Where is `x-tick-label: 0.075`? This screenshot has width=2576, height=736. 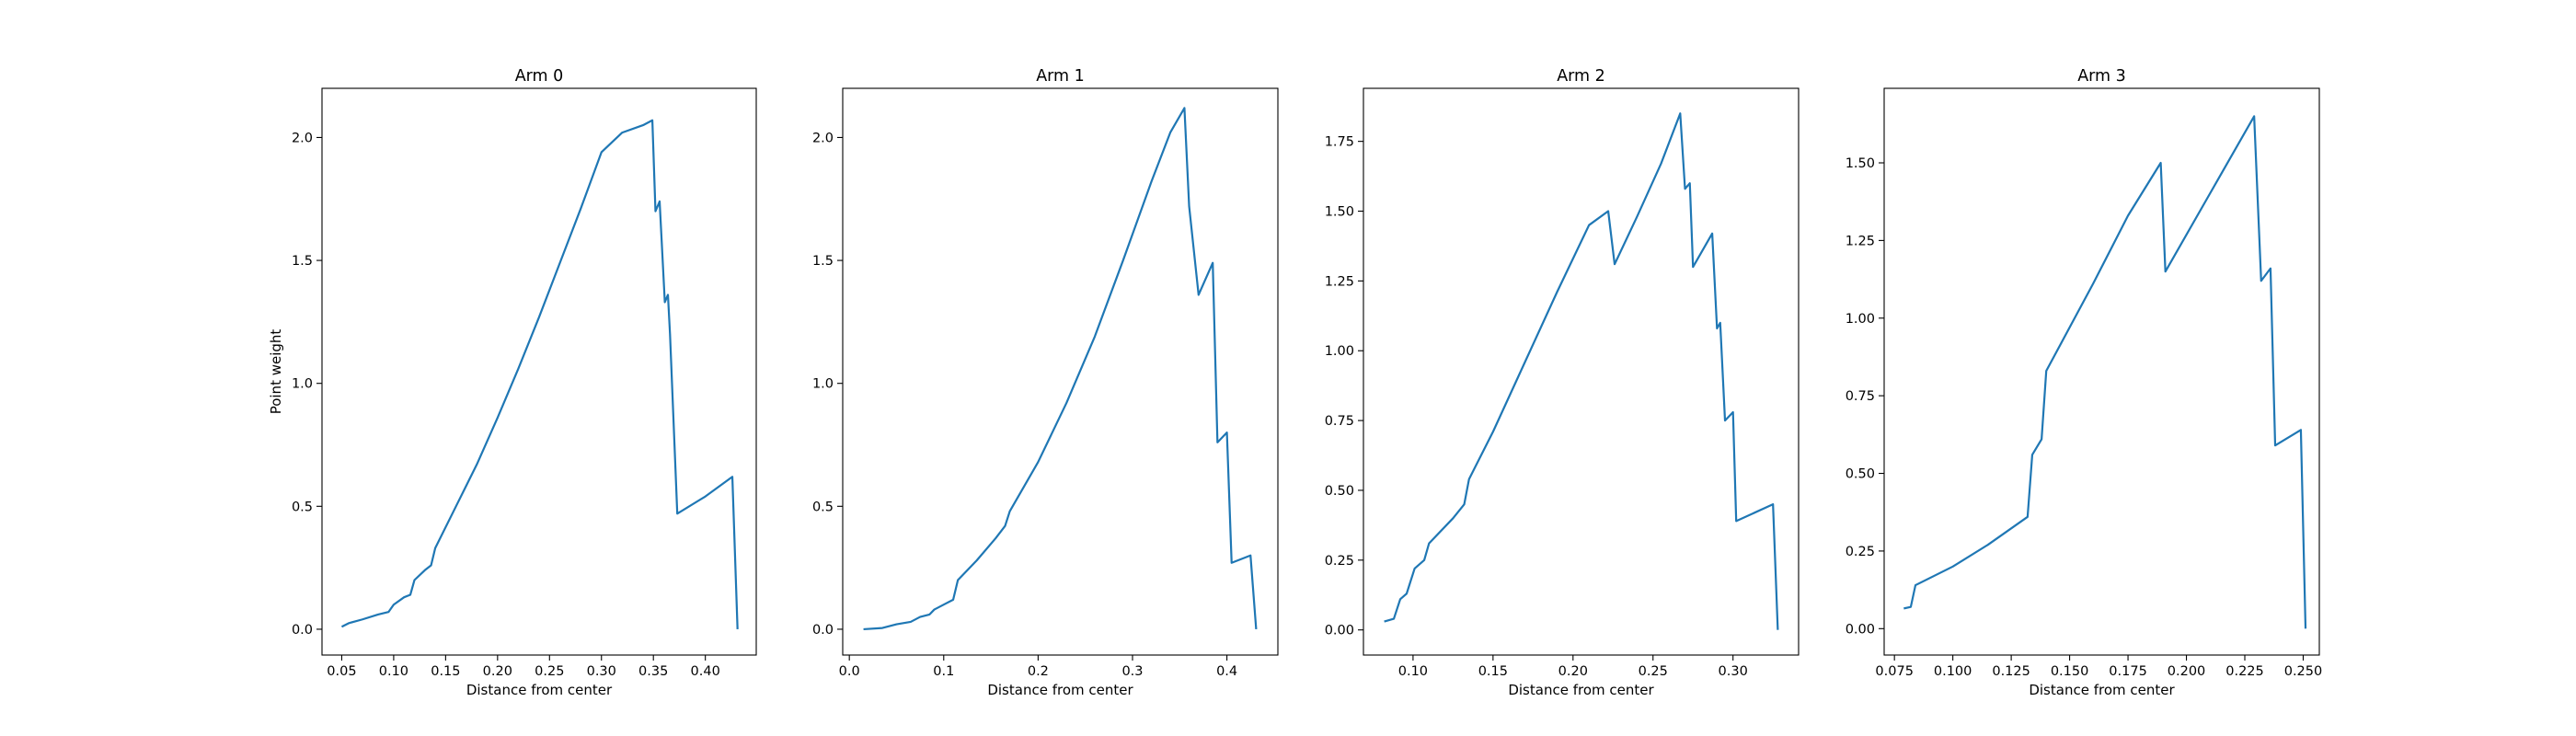
x-tick-label: 0.075 is located at coordinates (1894, 671).